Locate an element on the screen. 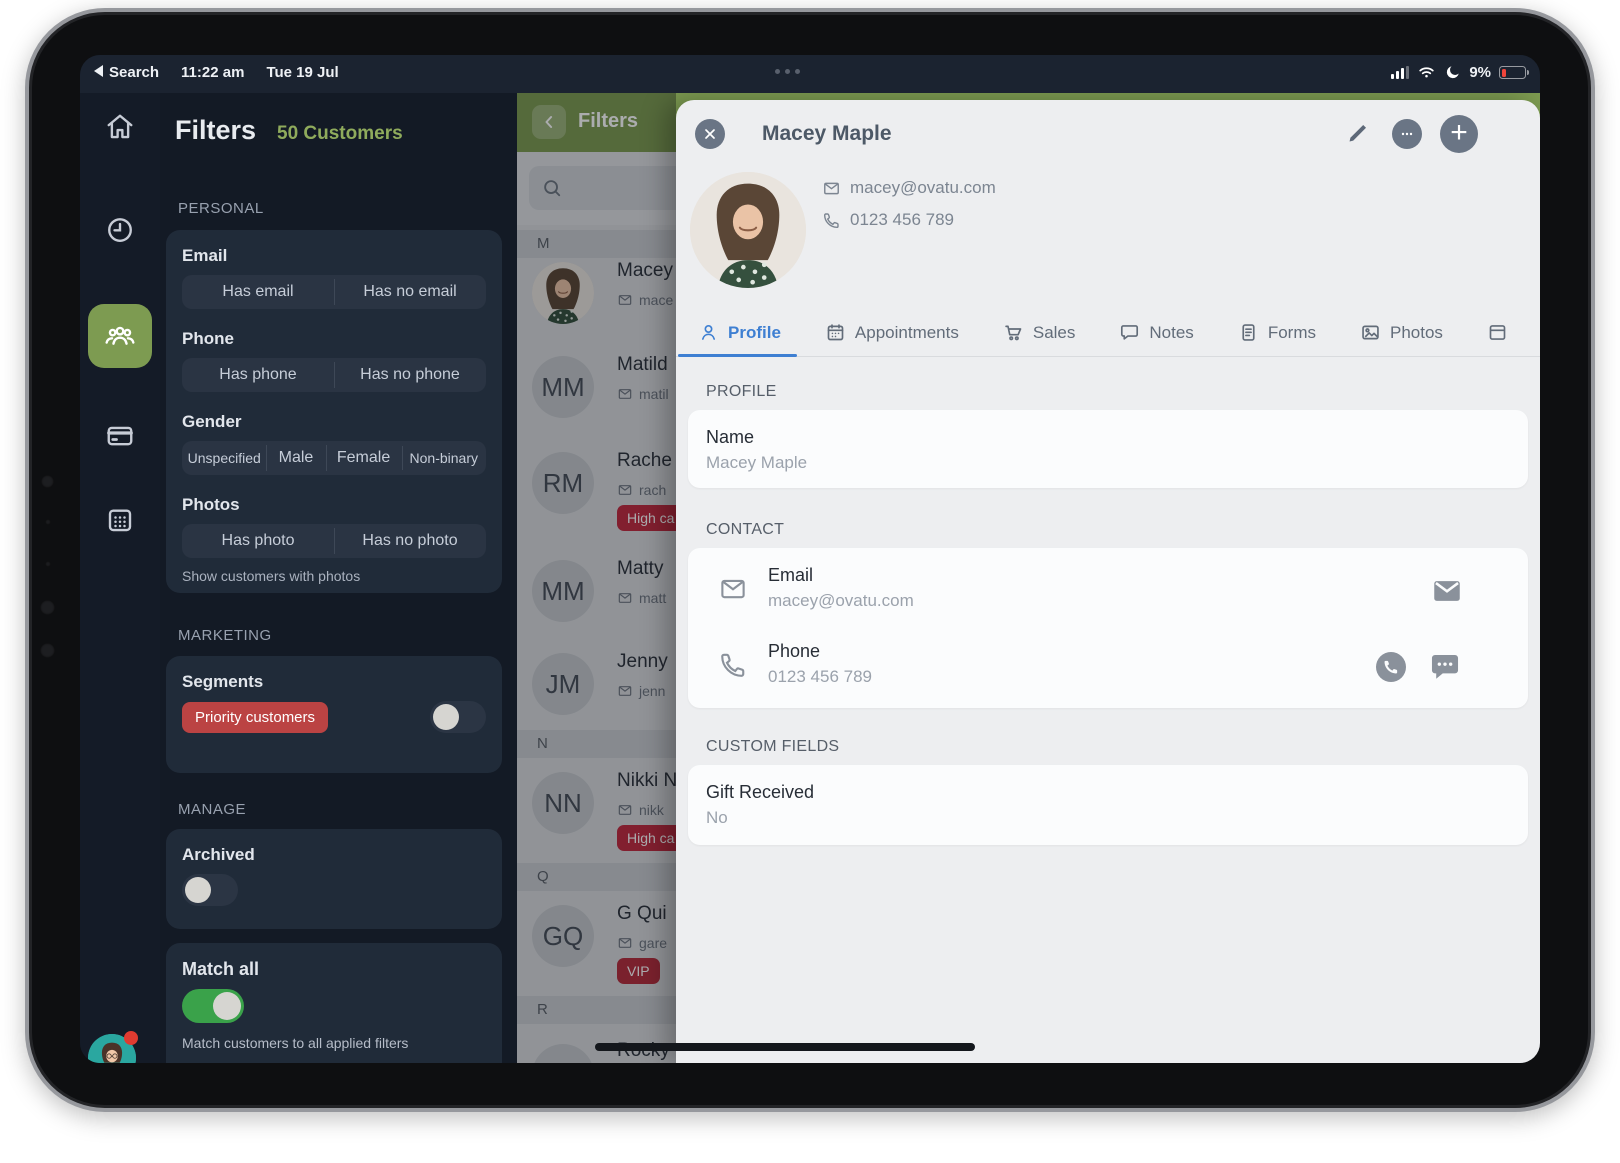  gender-filter-segment: Unspecified Male Female Non-binary is located at coordinates (334, 458).